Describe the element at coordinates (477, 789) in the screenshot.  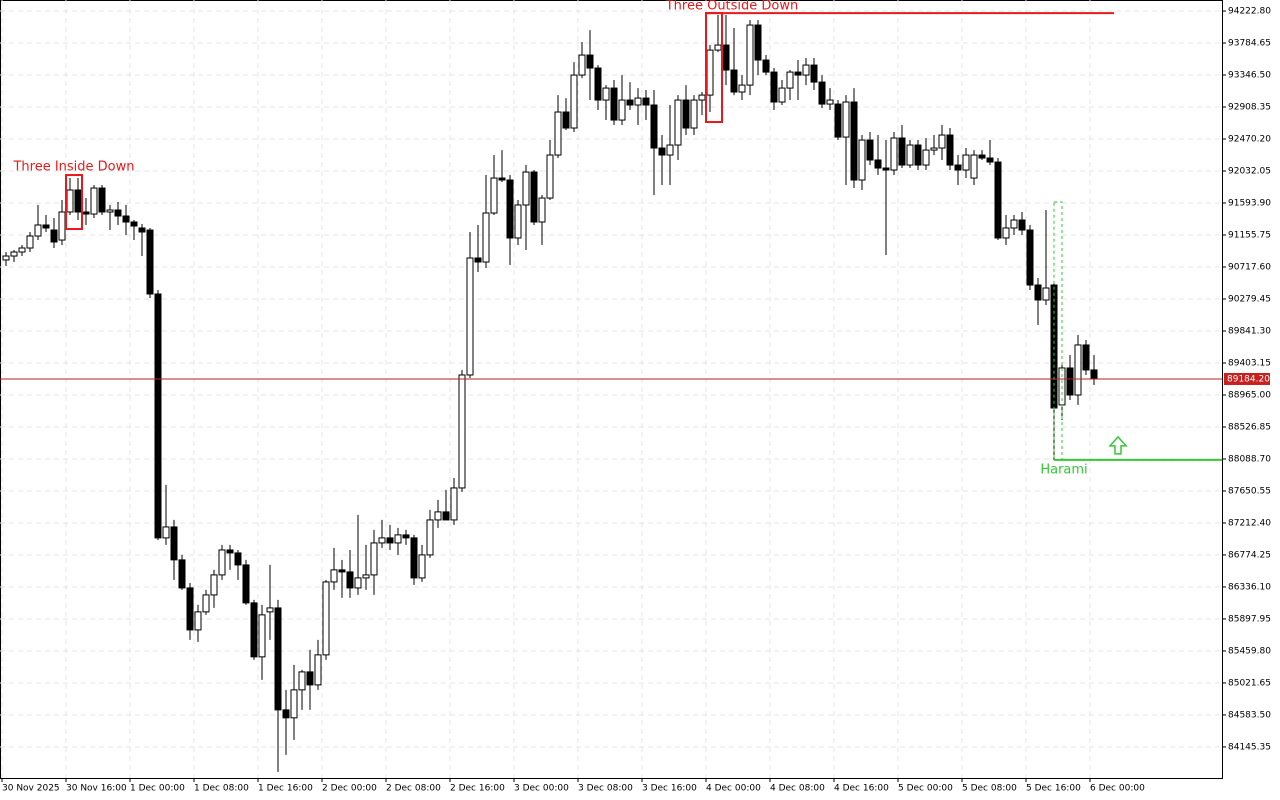
I see `x-tick-label: 2 Dec 16:00` at that location.